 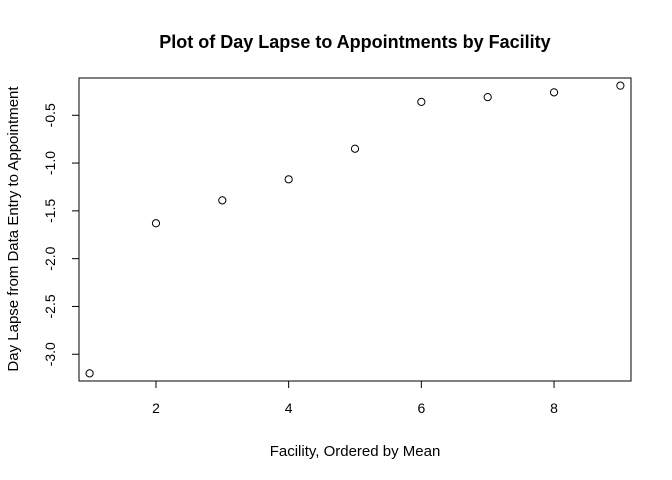 What do you see at coordinates (50, 306) in the screenshot?
I see `y-tick-label: -2.5` at bounding box center [50, 306].